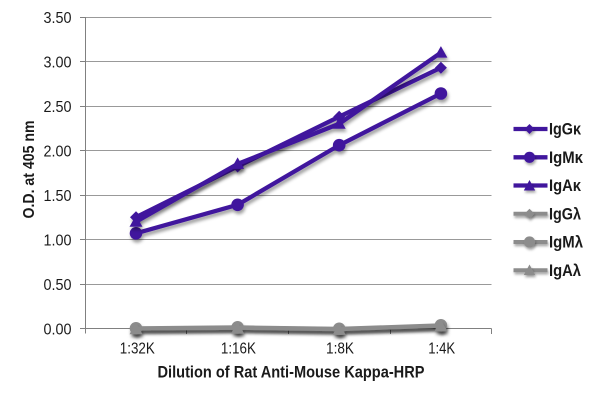 The height and width of the screenshot is (401, 600). Describe the element at coordinates (441, 348) in the screenshot. I see `svg-text: 1:4K` at that location.